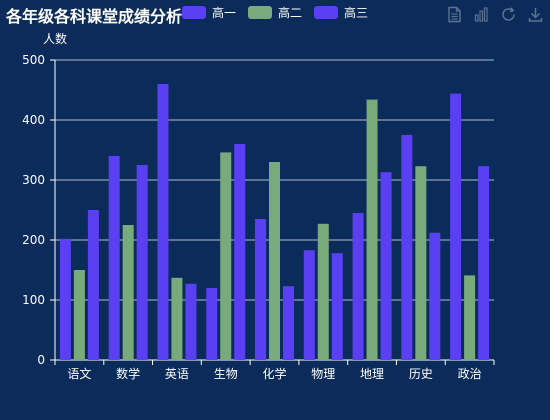 The width and height of the screenshot is (550, 420). What do you see at coordinates (240, 252) in the screenshot?
I see `bar-生物-高三` at bounding box center [240, 252].